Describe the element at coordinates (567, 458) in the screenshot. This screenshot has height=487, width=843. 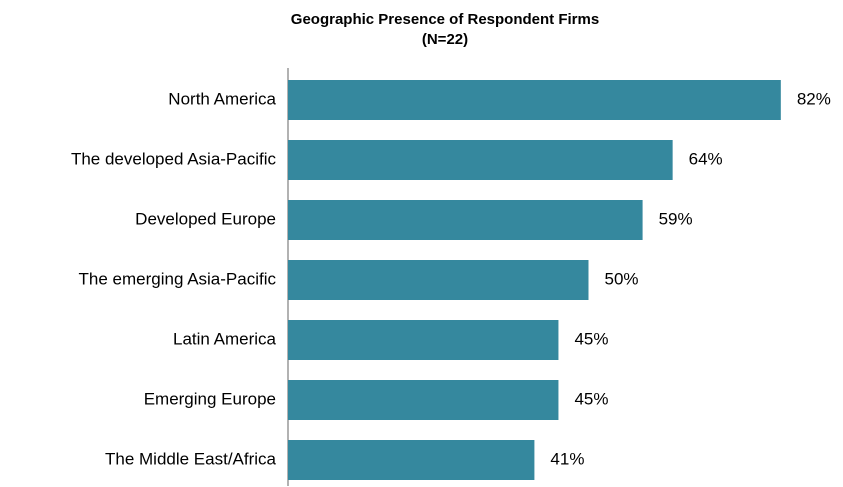
I see `data-label: 41%` at that location.